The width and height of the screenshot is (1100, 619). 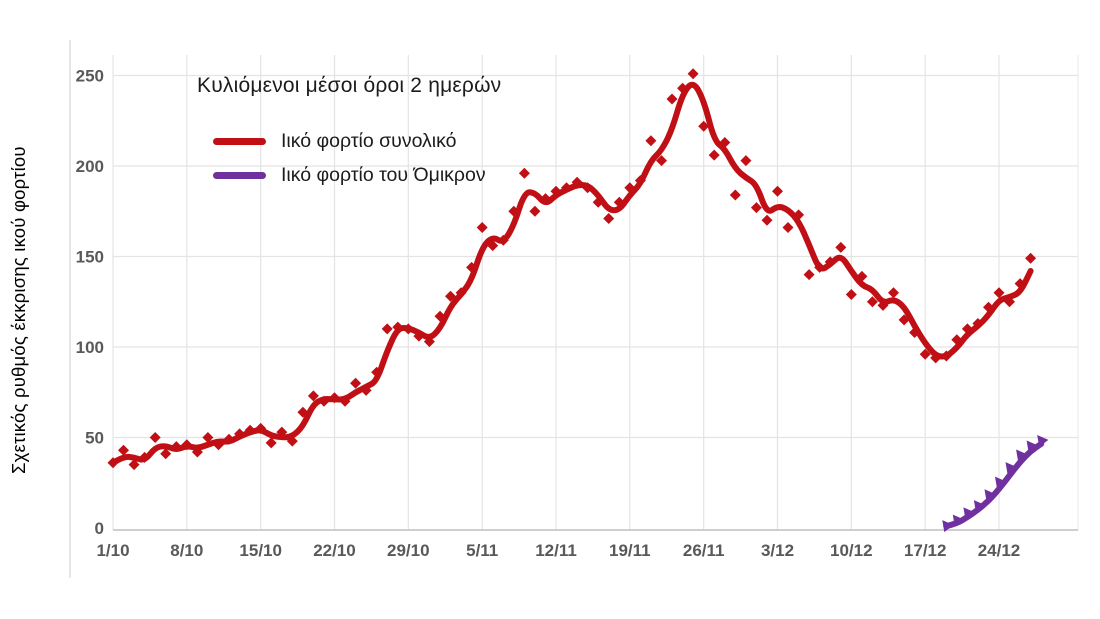 I want to click on y-tick-label: 0, so click(x=99, y=528).